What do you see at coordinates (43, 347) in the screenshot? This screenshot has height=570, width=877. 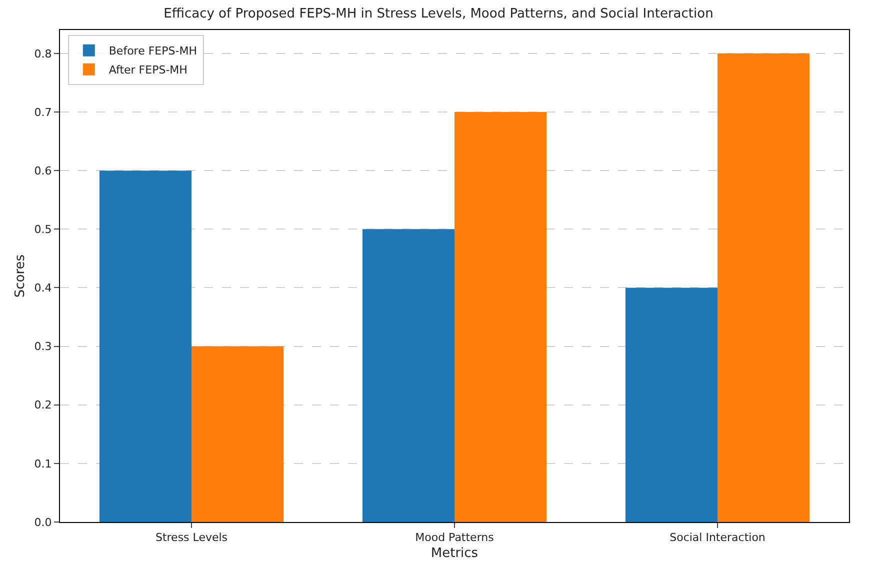 I see `y-tick-label: 0.3` at bounding box center [43, 347].